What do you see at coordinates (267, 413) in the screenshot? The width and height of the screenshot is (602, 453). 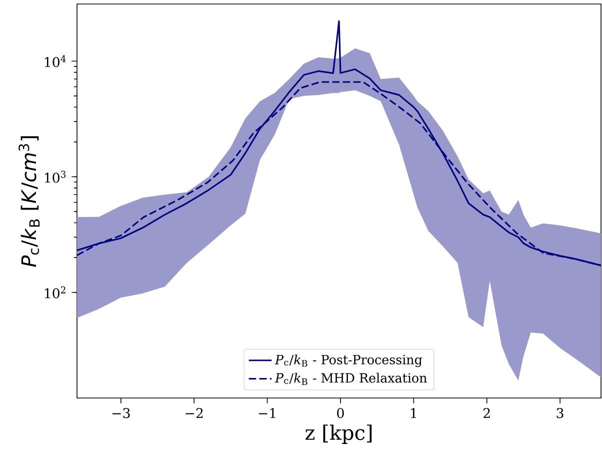 I see `x-tick-label: −1` at bounding box center [267, 413].